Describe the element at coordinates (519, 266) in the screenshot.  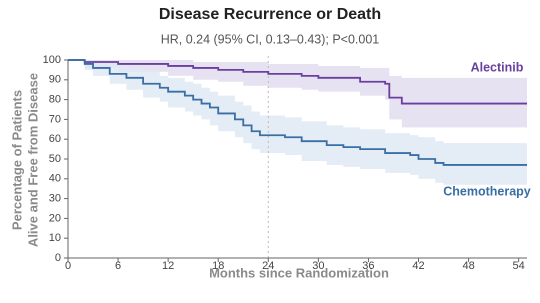
I see `x-tick-label: 54` at that location.